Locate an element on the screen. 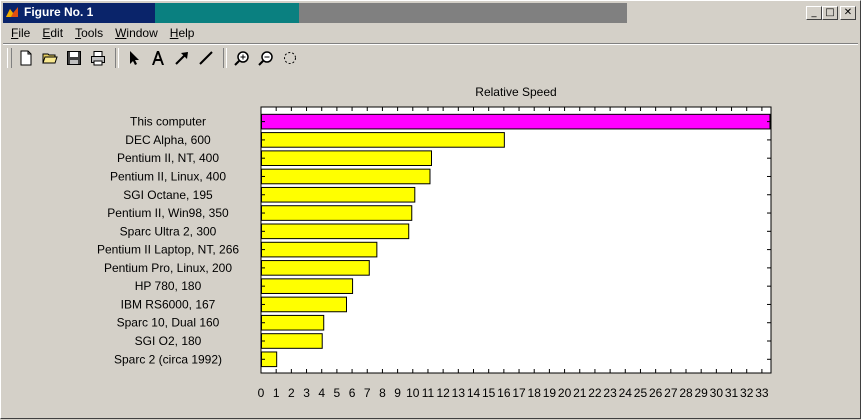 Image resolution: width=861 pixels, height=420 pixels. menu-tools-rest: ools is located at coordinates (92, 33).